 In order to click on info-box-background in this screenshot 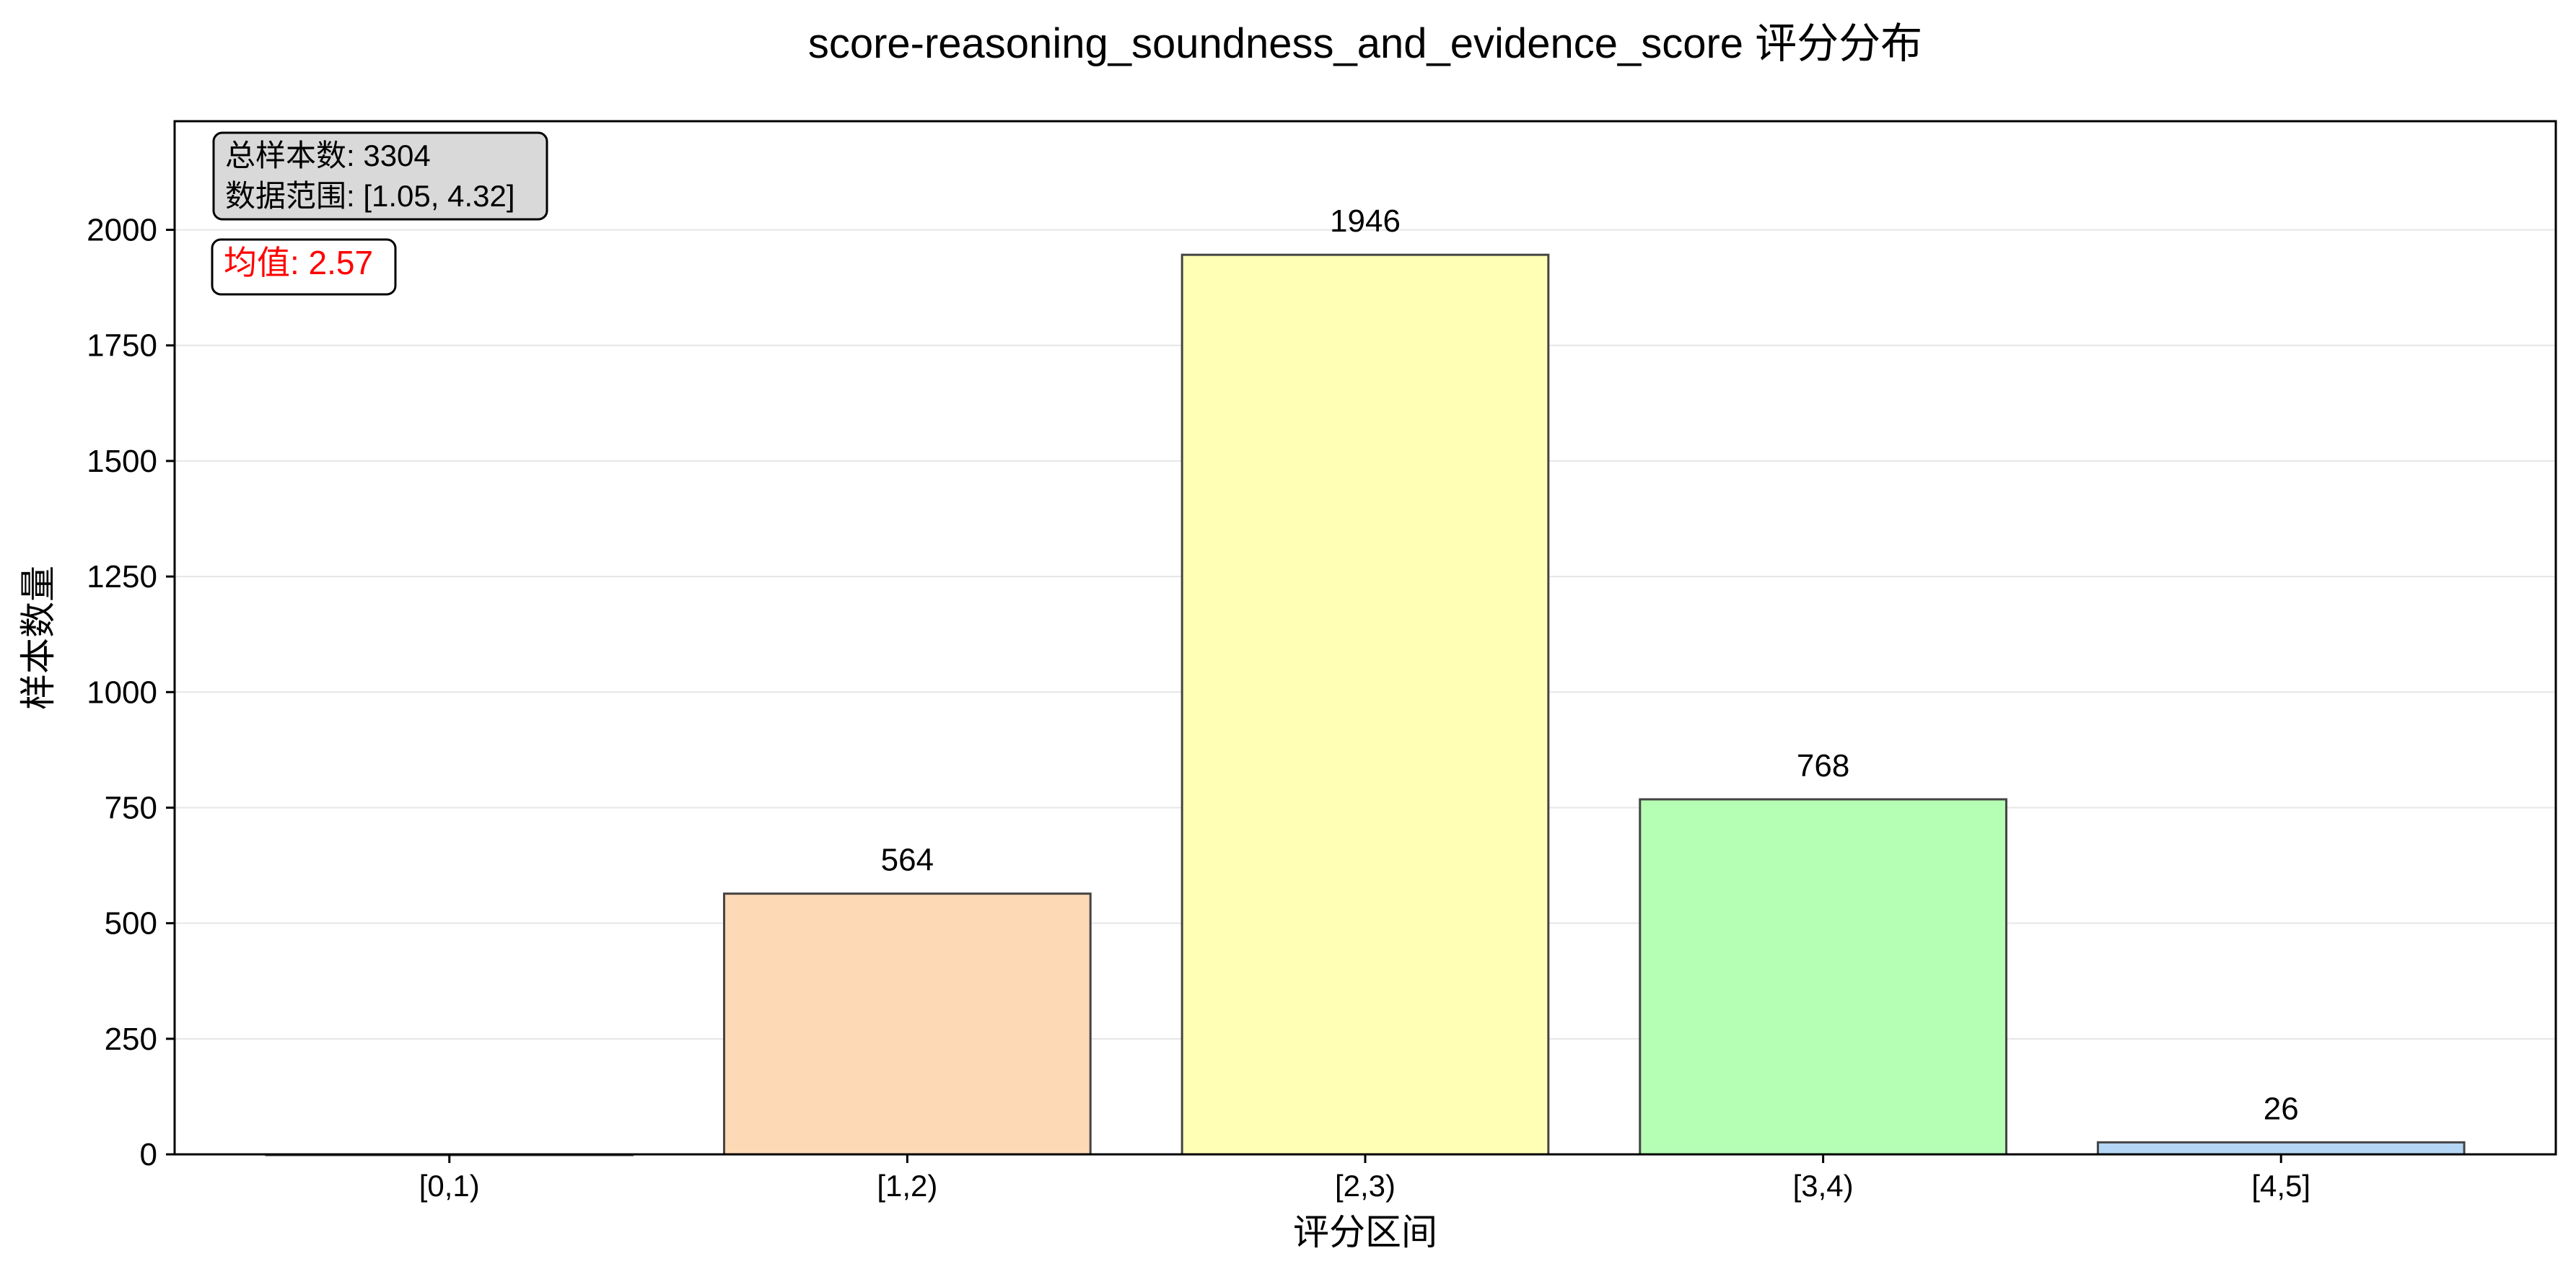, I will do `click(380, 176)`.